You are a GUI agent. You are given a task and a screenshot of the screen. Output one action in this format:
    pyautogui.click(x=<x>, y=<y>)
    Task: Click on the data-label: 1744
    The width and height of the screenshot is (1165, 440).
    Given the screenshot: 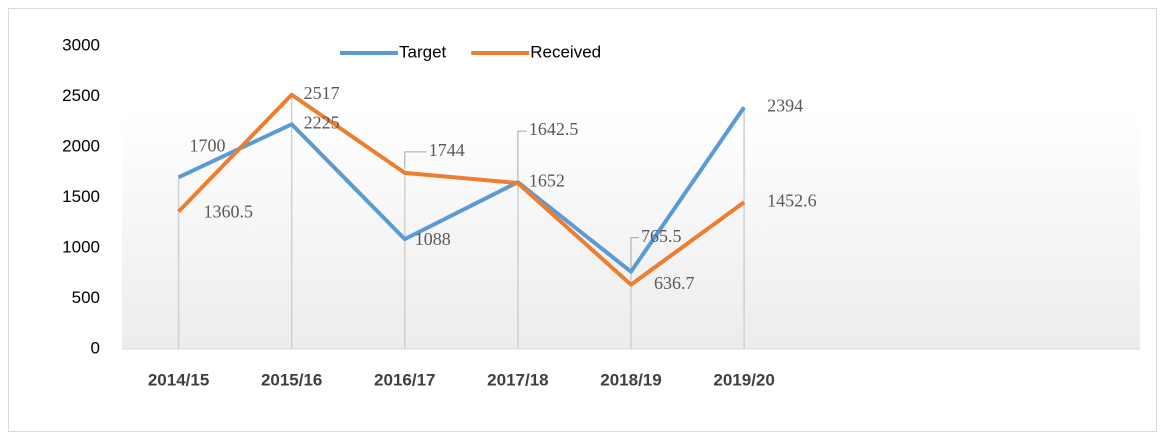 What is the action you would take?
    pyautogui.click(x=447, y=150)
    